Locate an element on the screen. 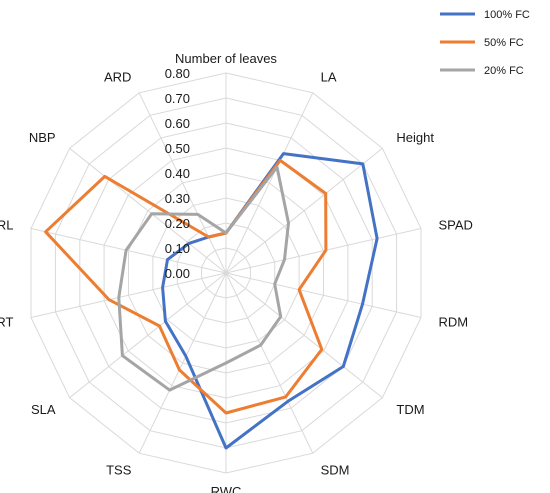  axis-label: Height is located at coordinates (415, 137).